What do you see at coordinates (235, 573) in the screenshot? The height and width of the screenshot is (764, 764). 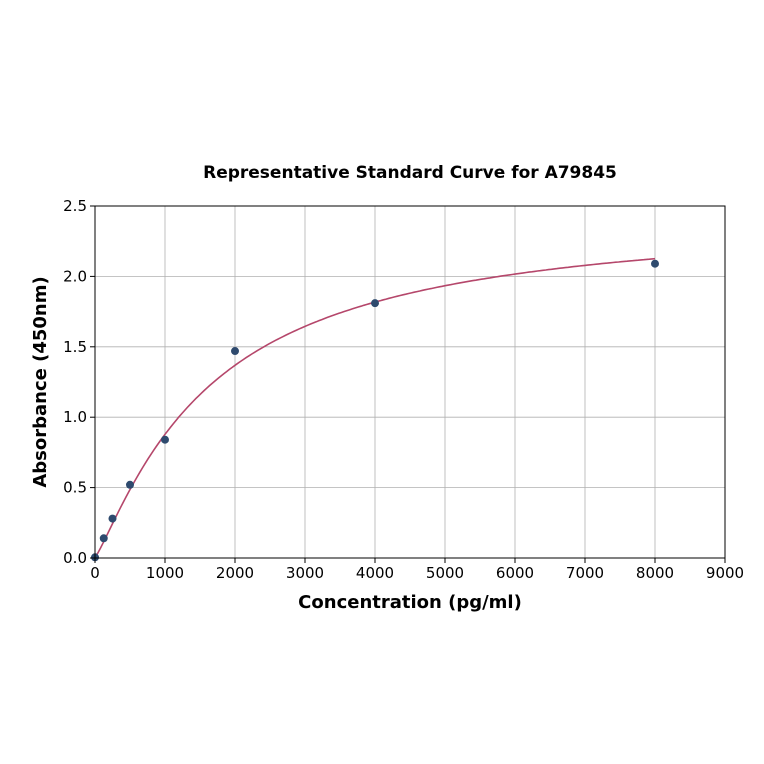 I see `x-tick-label: 2000` at bounding box center [235, 573].